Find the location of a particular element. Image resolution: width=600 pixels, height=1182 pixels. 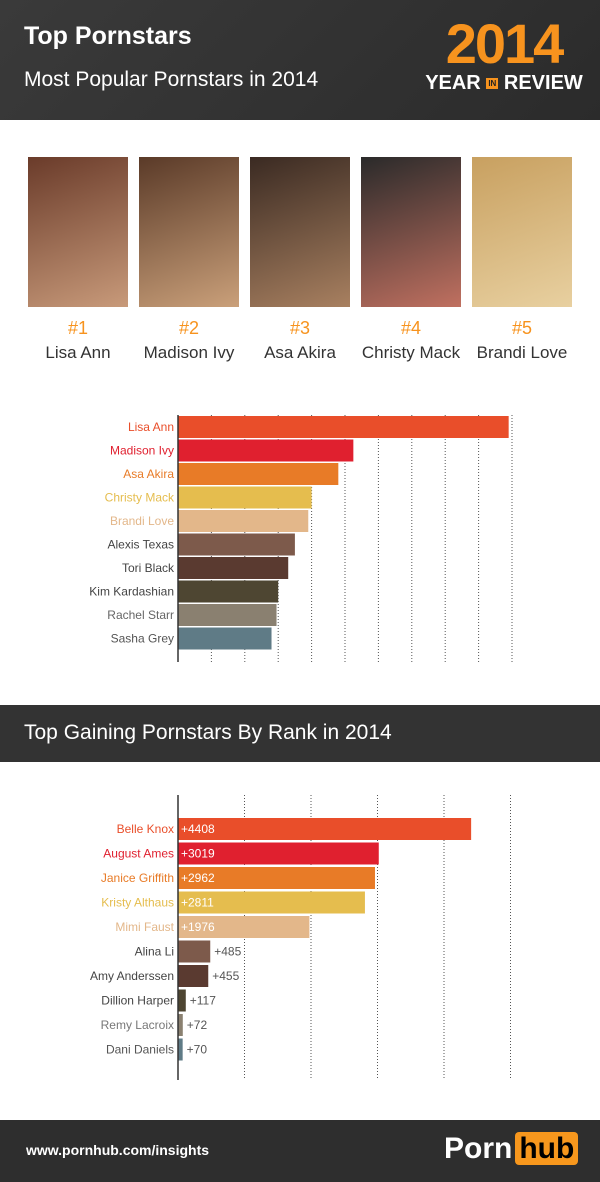

rank-label: #2 is located at coordinates (189, 328).